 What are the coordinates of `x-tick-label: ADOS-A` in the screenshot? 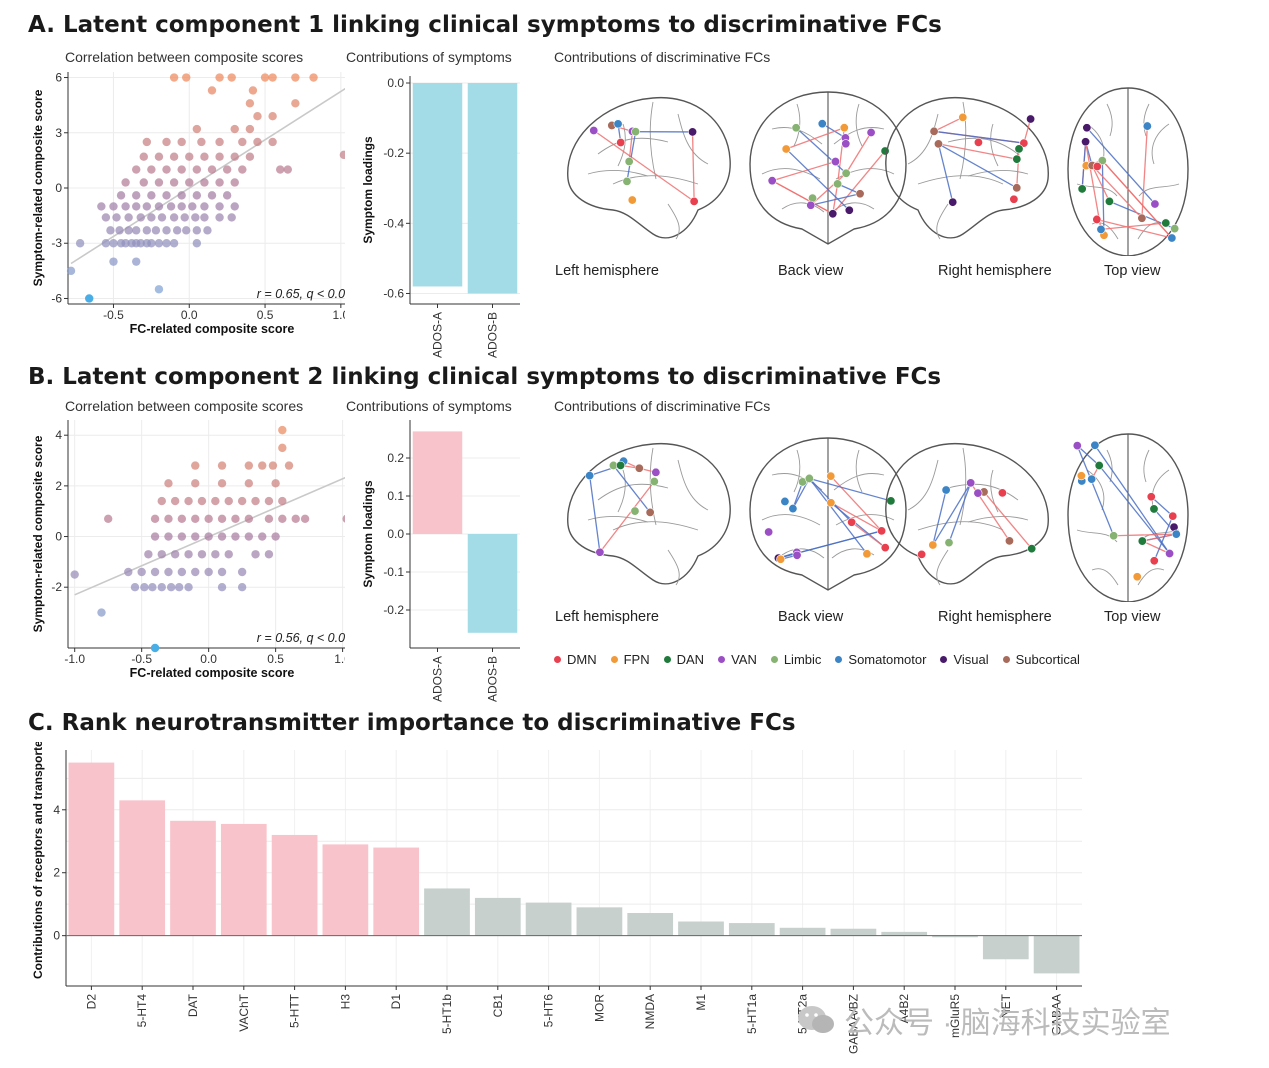 It's located at (438, 335).